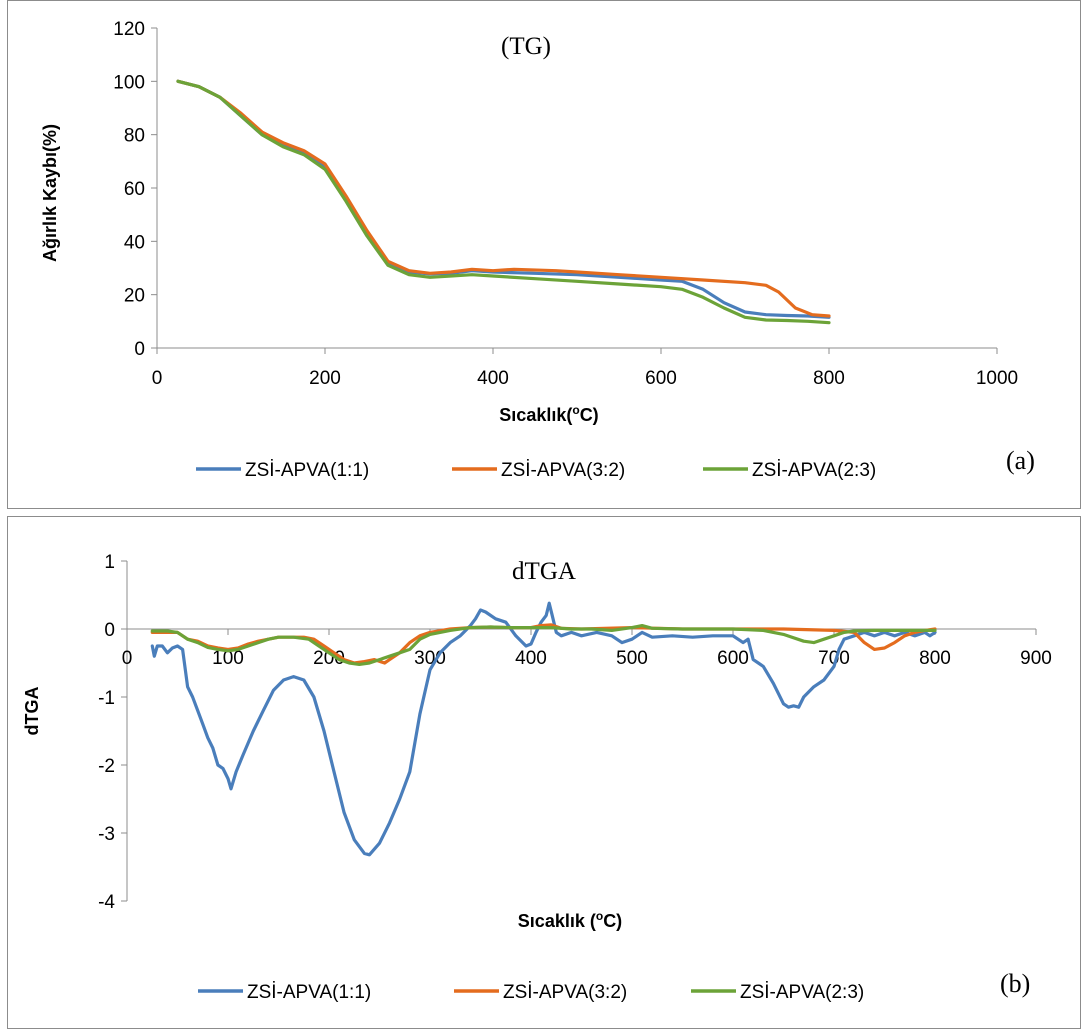 This screenshot has width=1086, height=1034. What do you see at coordinates (997, 378) in the screenshot?
I see `x-tick-label: 1000` at bounding box center [997, 378].